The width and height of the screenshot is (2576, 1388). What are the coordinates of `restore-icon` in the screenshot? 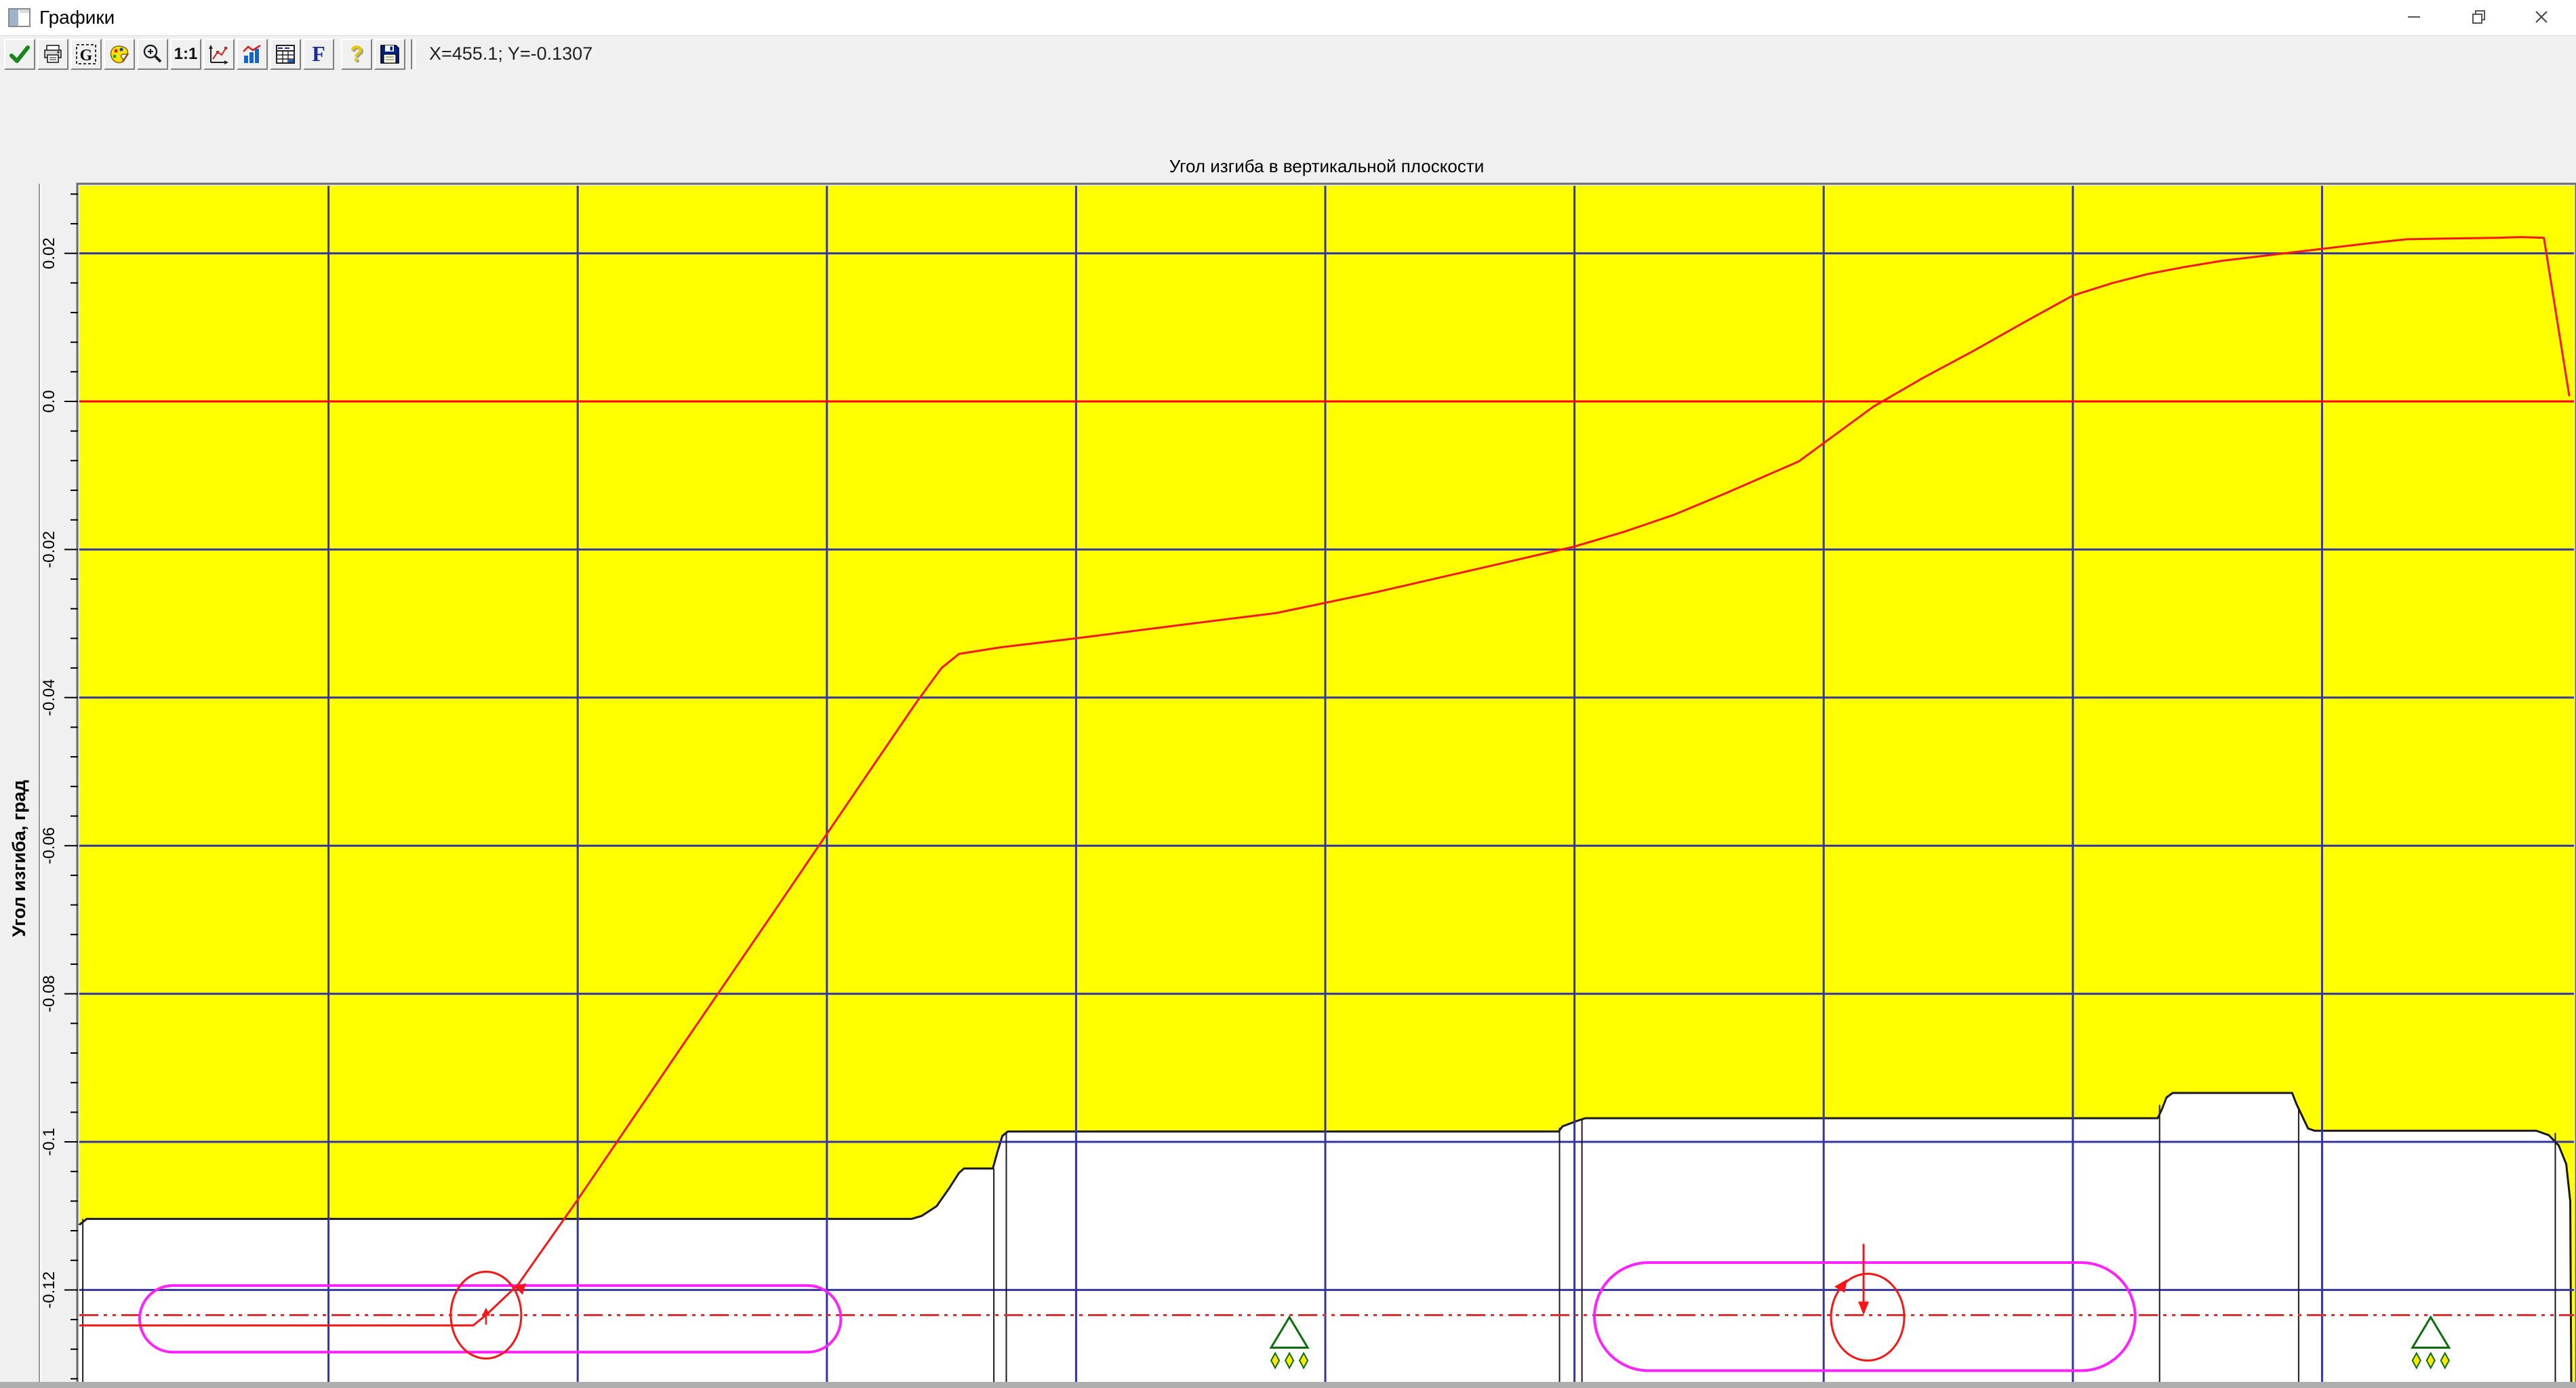 It's located at (2478, 17).